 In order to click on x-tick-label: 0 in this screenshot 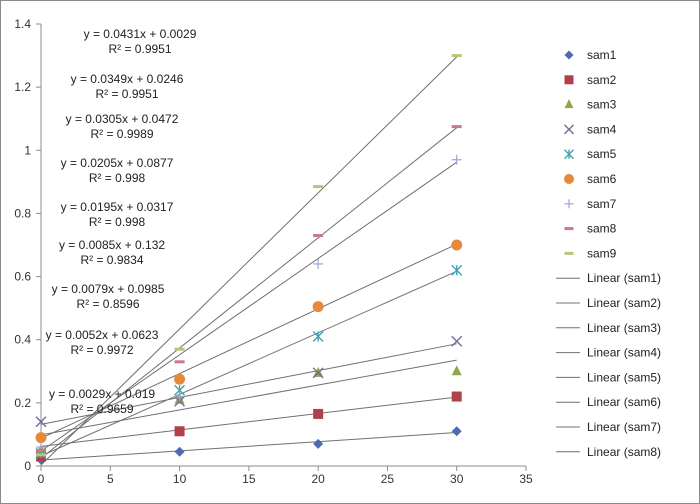, I will do `click(41, 479)`.